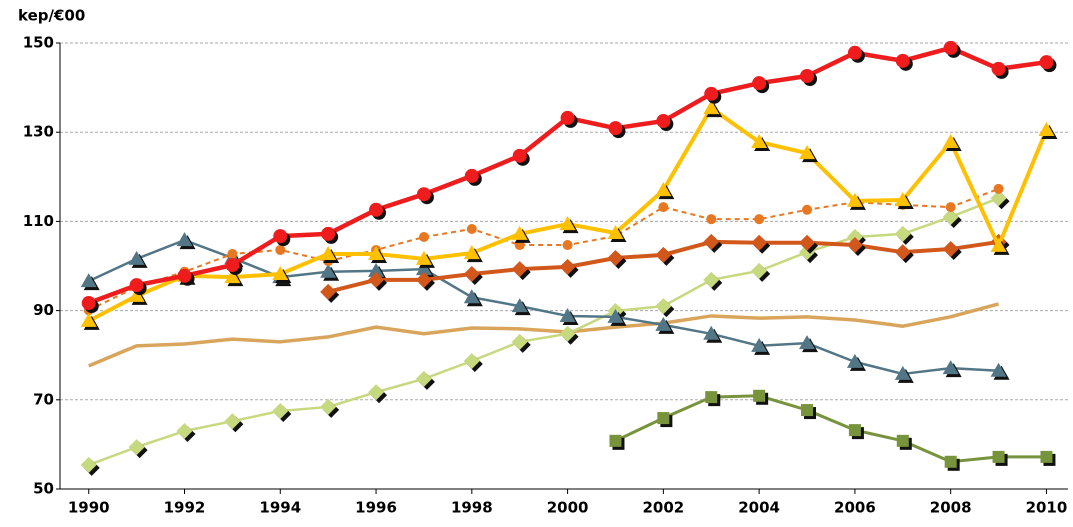 The width and height of the screenshot is (1073, 527). What do you see at coordinates (185, 508) in the screenshot?
I see `x-tick-label: 1992` at bounding box center [185, 508].